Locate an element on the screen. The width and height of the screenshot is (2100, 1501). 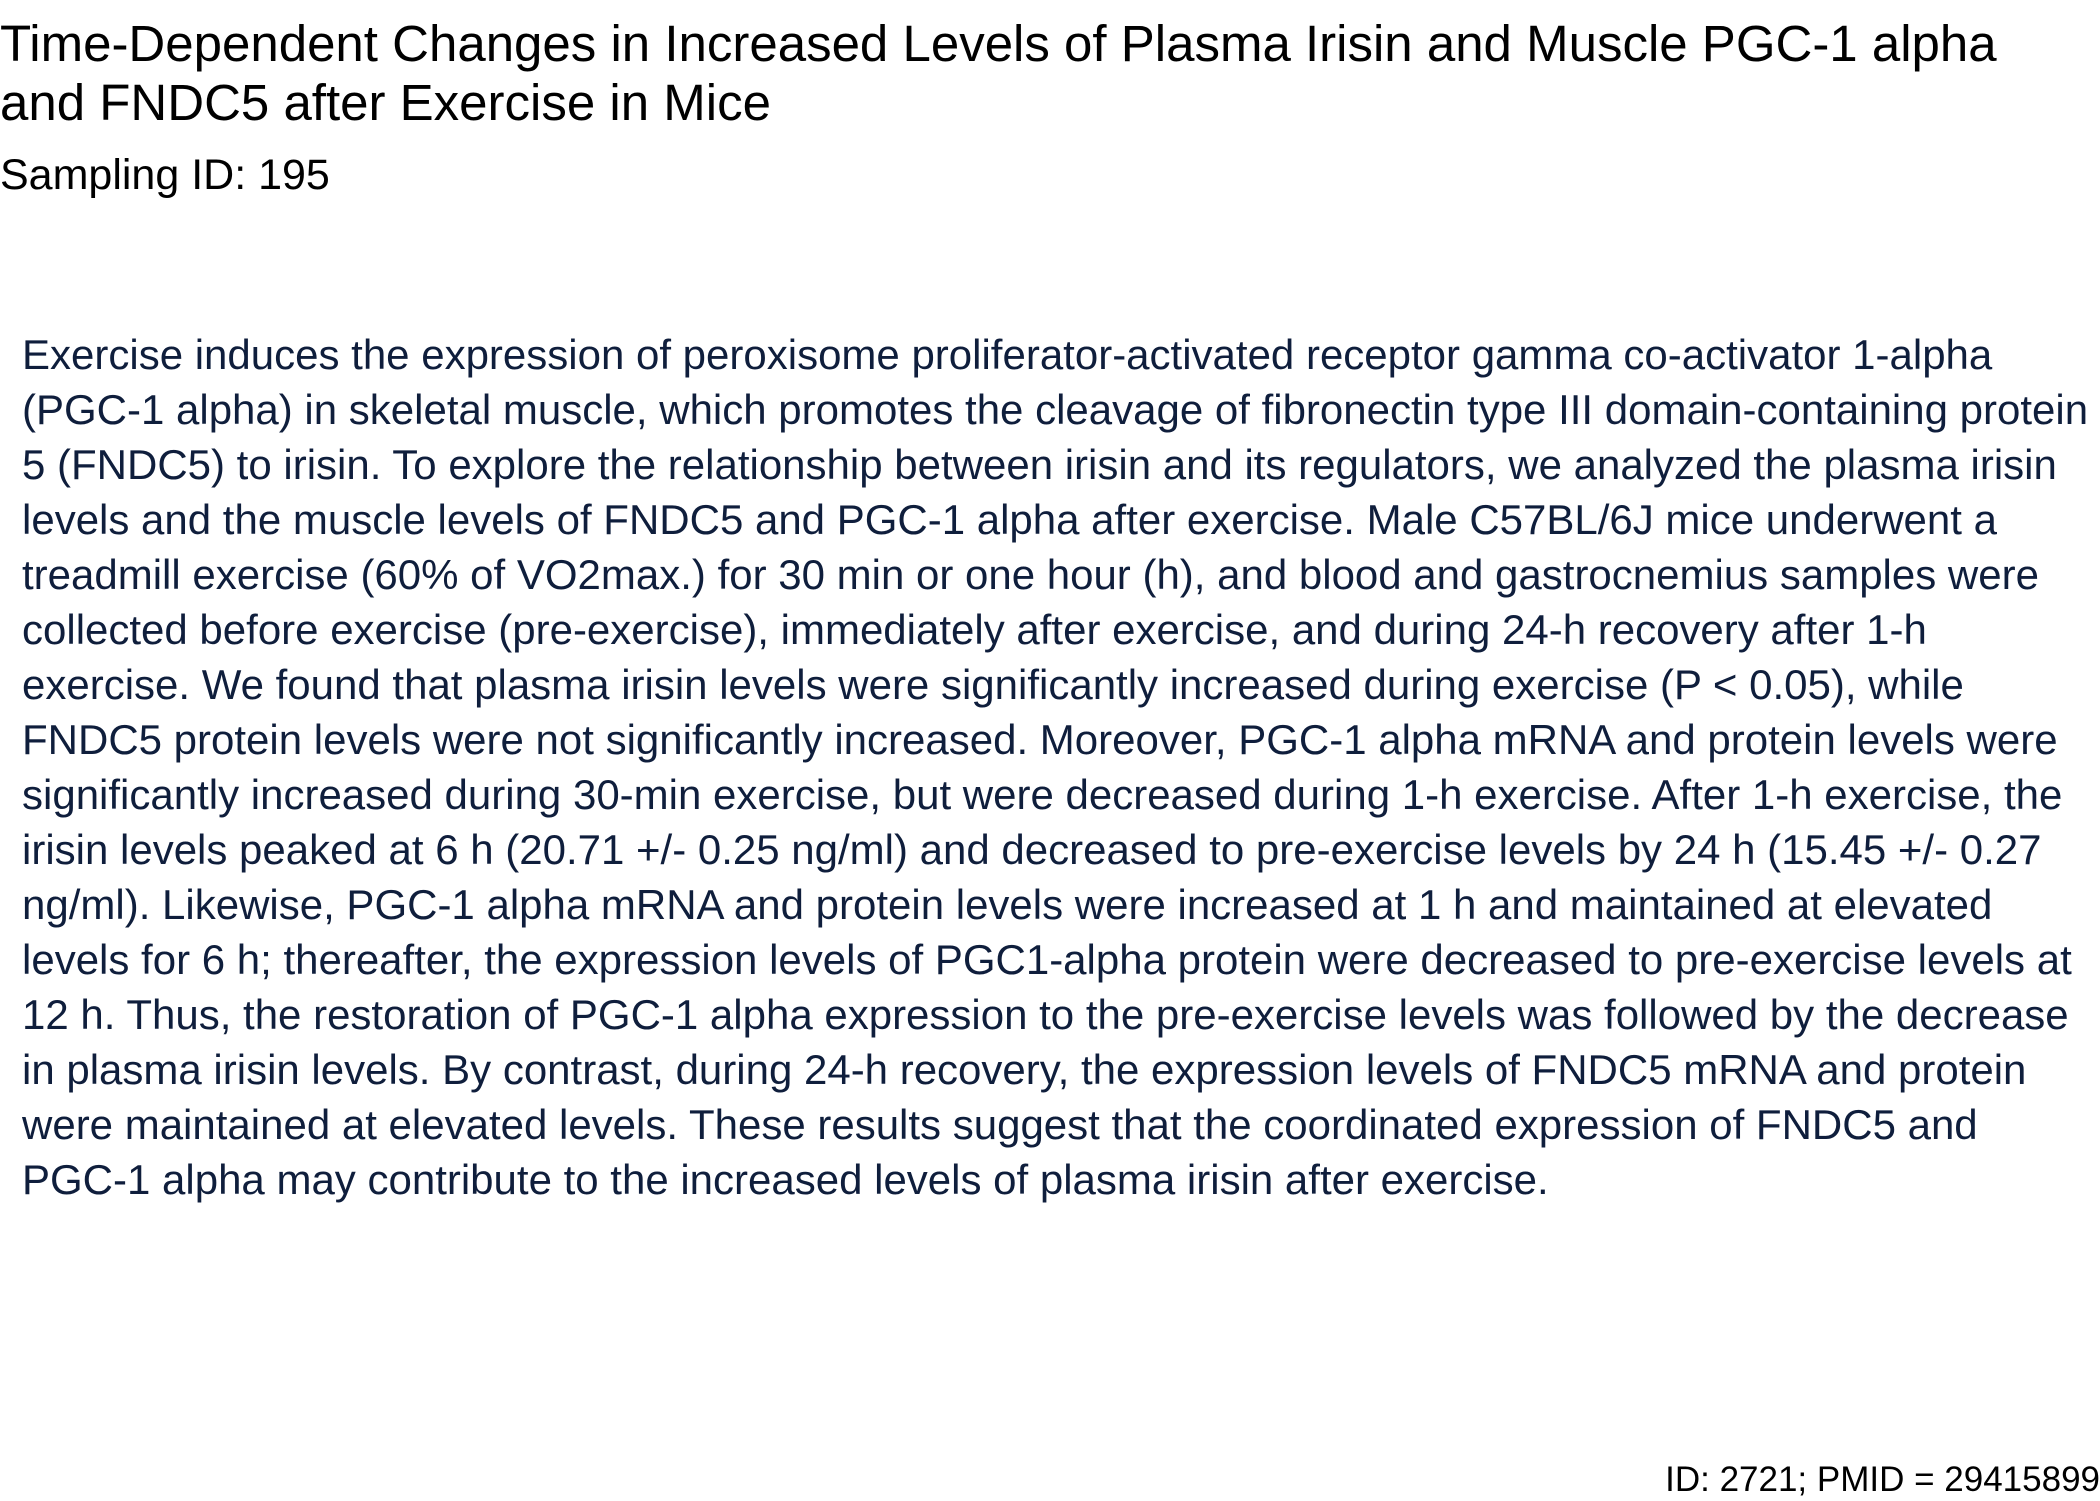
footer-id: ID: 2721; PMID = 29415899 is located at coordinates (1882, 1479).